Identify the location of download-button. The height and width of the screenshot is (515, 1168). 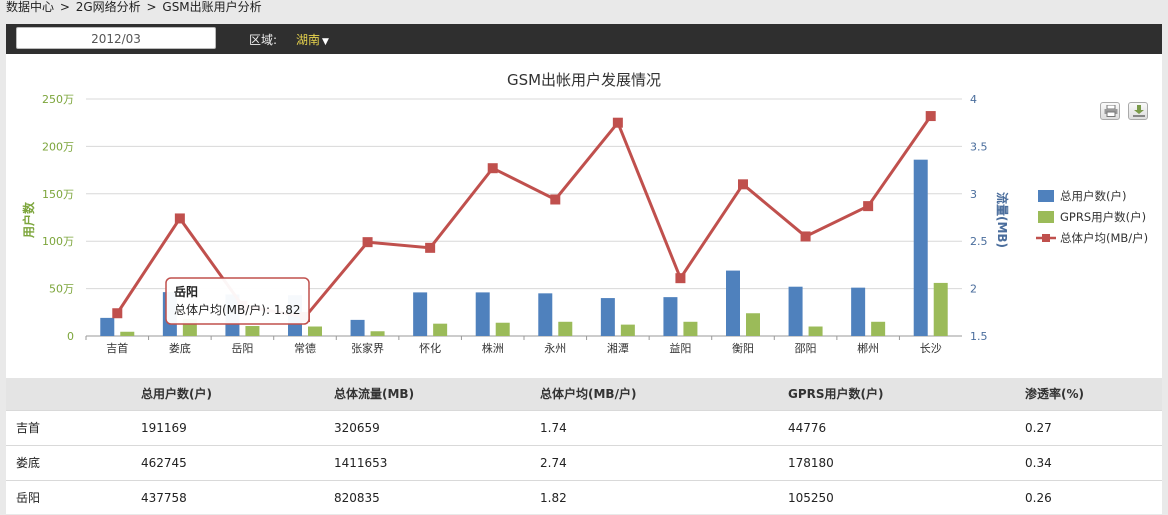
(1138, 111).